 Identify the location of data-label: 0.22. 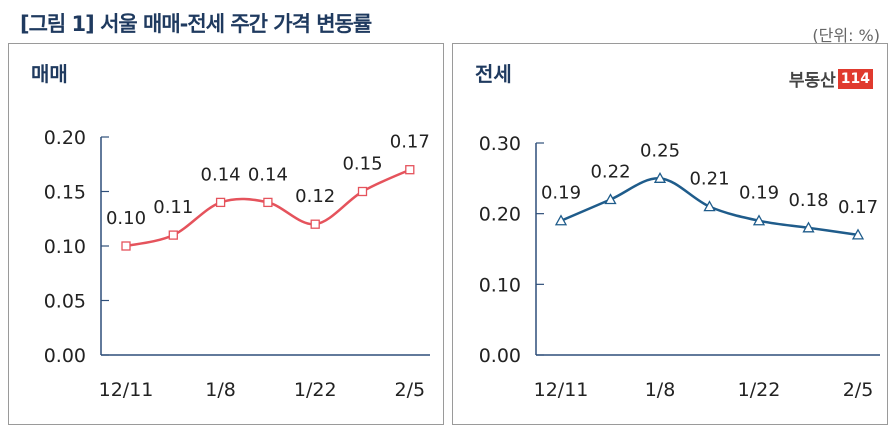
(610, 172).